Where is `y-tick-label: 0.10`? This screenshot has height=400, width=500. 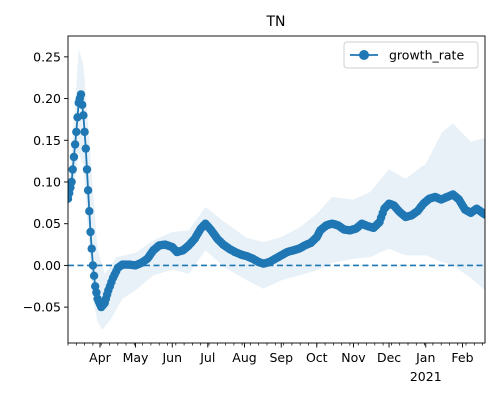 y-tick-label: 0.10 is located at coordinates (47, 181).